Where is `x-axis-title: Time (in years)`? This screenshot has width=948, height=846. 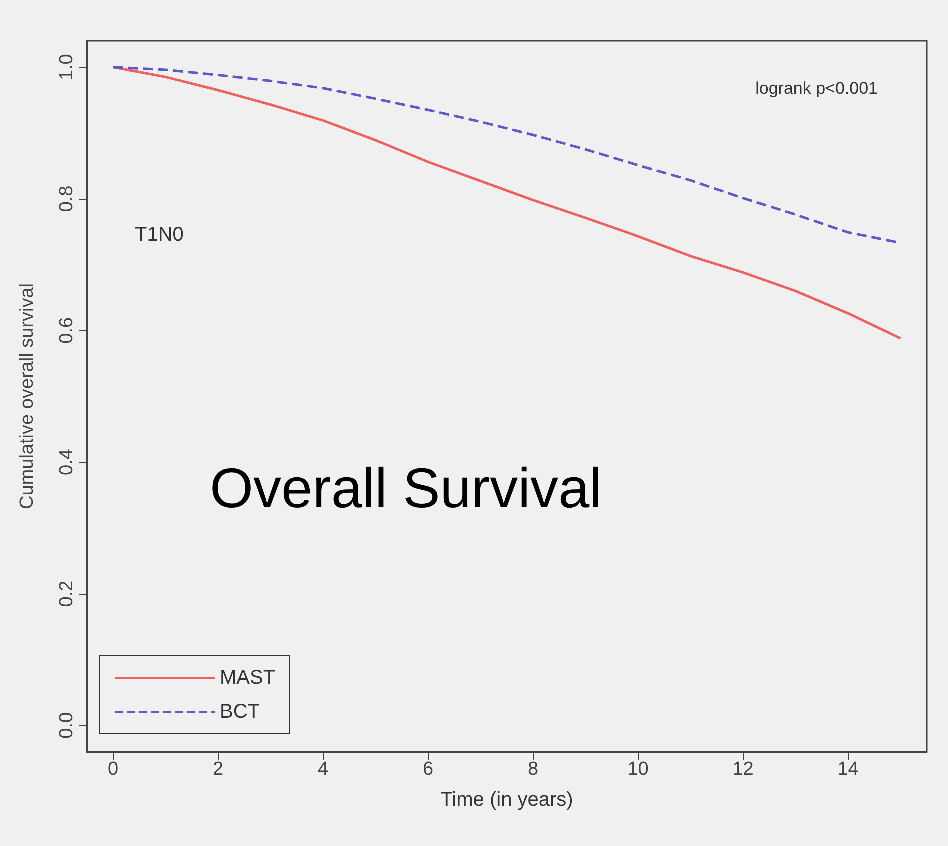
x-axis-title: Time (in years) is located at coordinates (507, 800).